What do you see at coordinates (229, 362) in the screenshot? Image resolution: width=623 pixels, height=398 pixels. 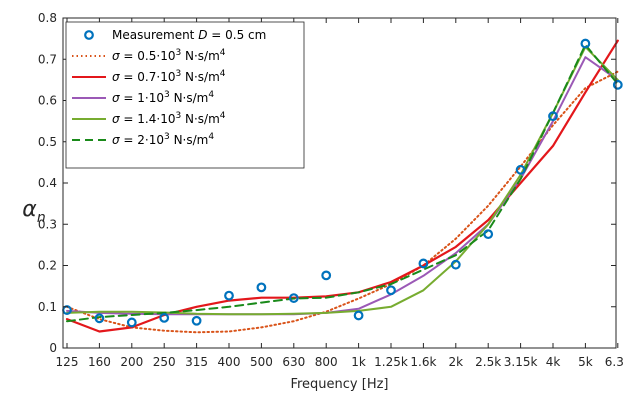 I see `x-tick-label: 400` at bounding box center [229, 362].